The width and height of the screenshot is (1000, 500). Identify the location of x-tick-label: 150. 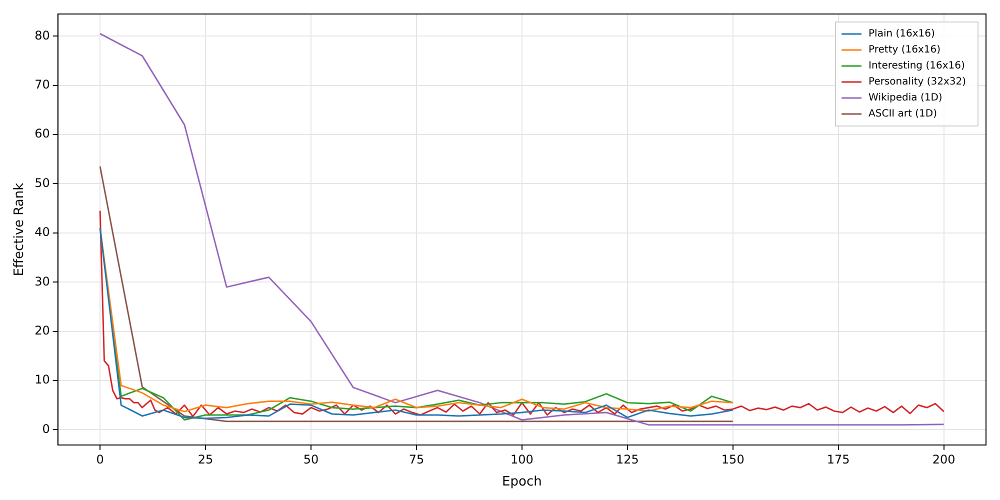
(732, 459).